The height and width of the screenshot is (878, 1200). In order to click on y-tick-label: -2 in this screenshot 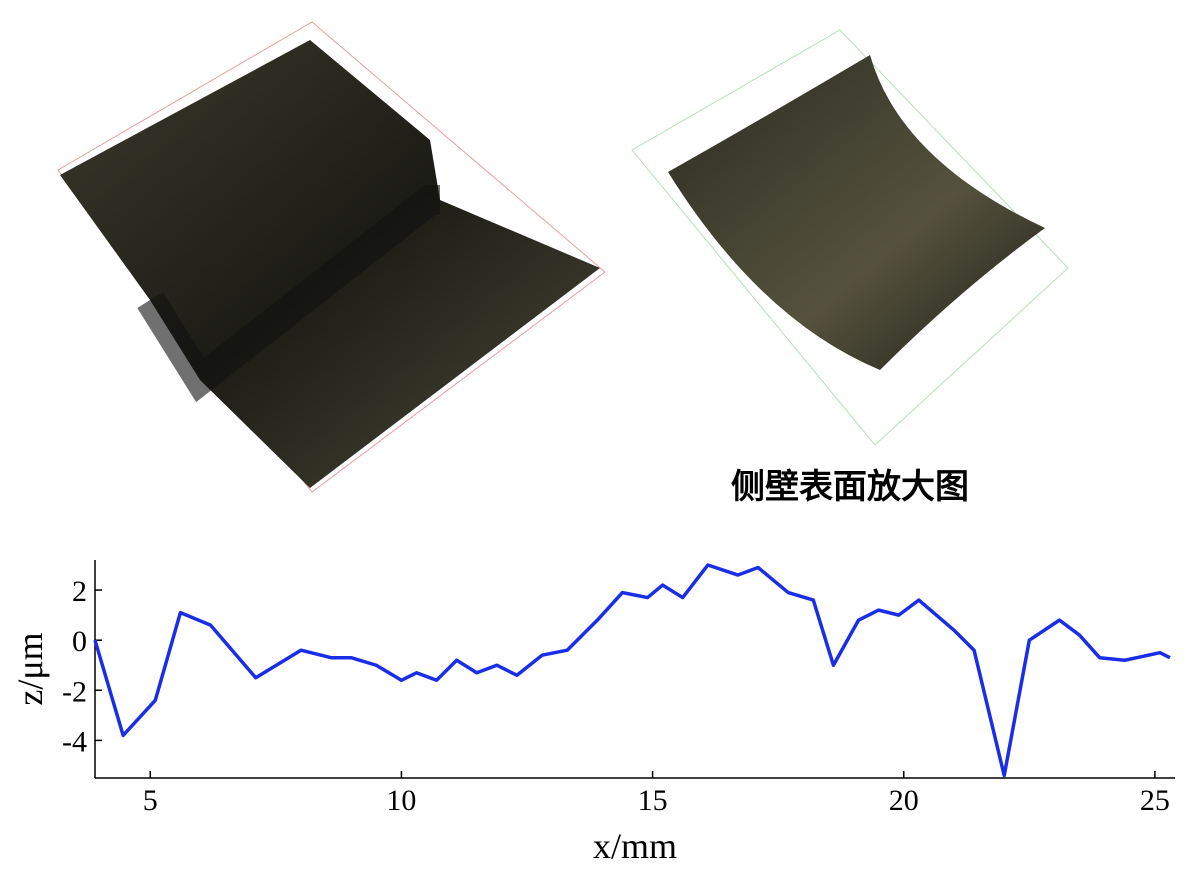, I will do `click(74, 691)`.